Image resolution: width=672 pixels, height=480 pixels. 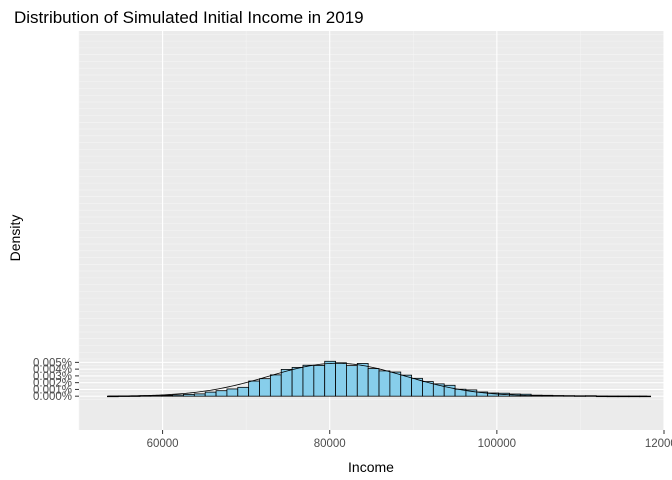 I want to click on y-axis: 0.000%0.001%0.002%0.003%0.004%0.005%, so click(x=56, y=380).